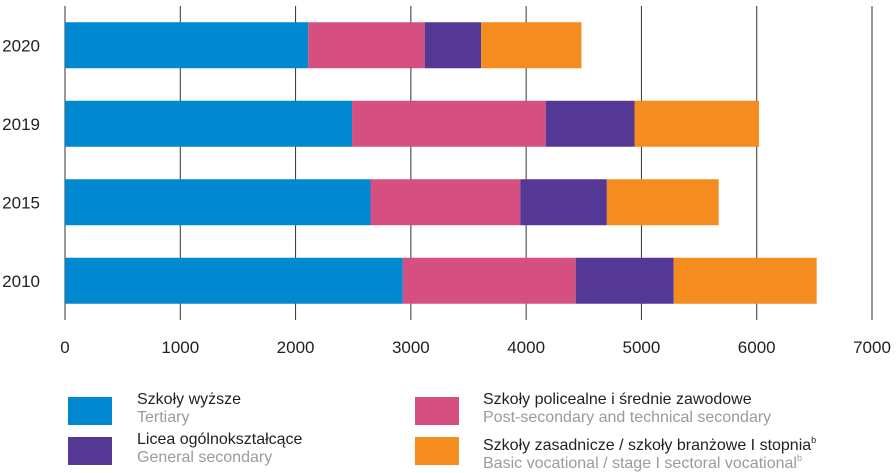 The height and width of the screenshot is (473, 896). What do you see at coordinates (21, 163) in the screenshot?
I see `y-axis-labels: 2020 2019 2015 2010` at bounding box center [21, 163].